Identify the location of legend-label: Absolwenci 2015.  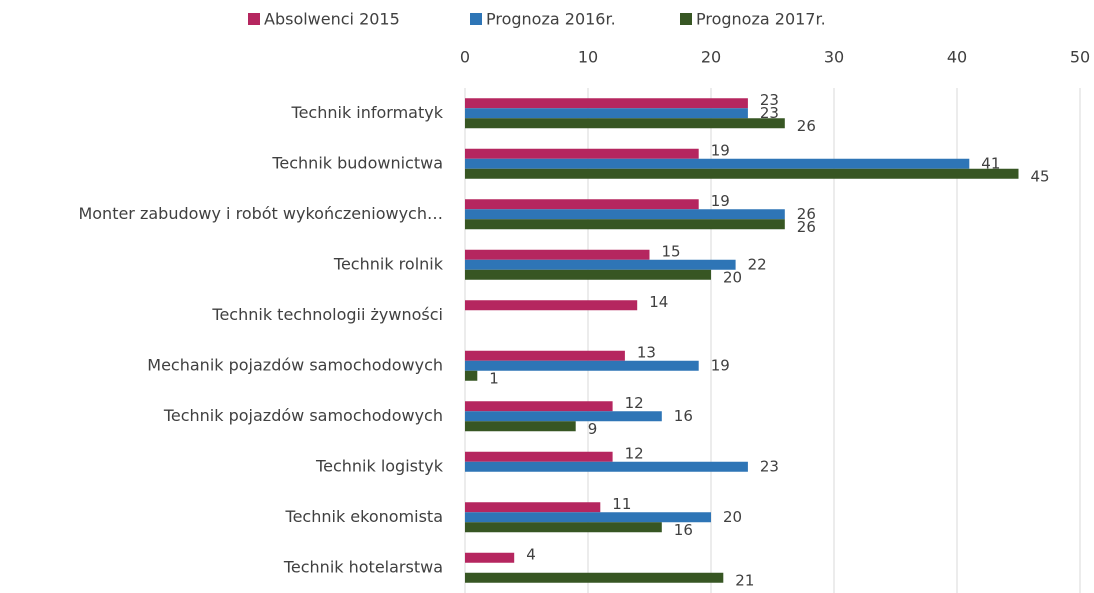
(332, 19).